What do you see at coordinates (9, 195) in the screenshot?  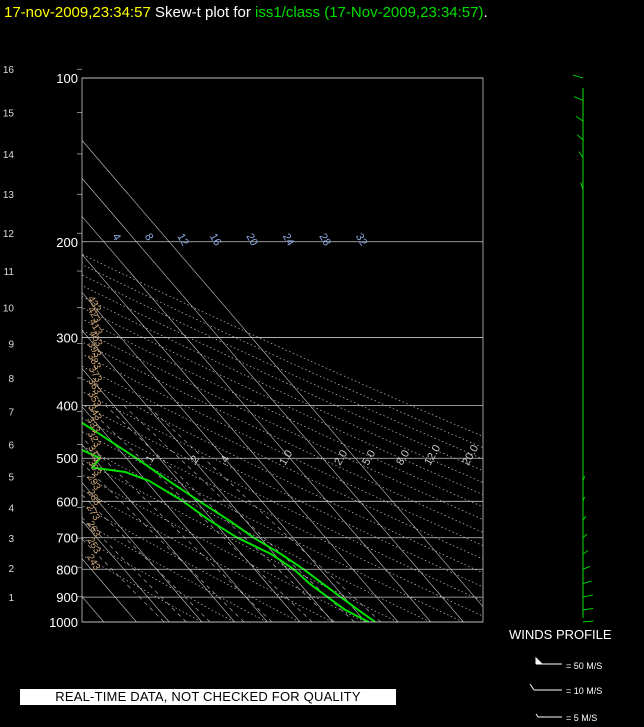 I see `height-tick-label: 13` at bounding box center [9, 195].